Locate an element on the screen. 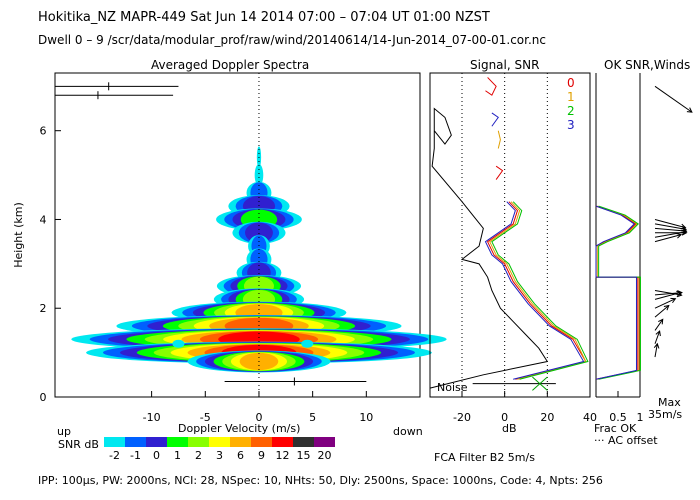  colorbar-tick-5: 3 is located at coordinates (219, 455).